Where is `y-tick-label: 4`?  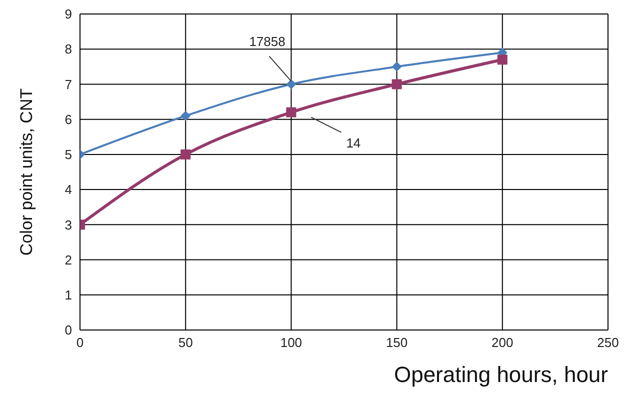 y-tick-label: 4 is located at coordinates (68, 190).